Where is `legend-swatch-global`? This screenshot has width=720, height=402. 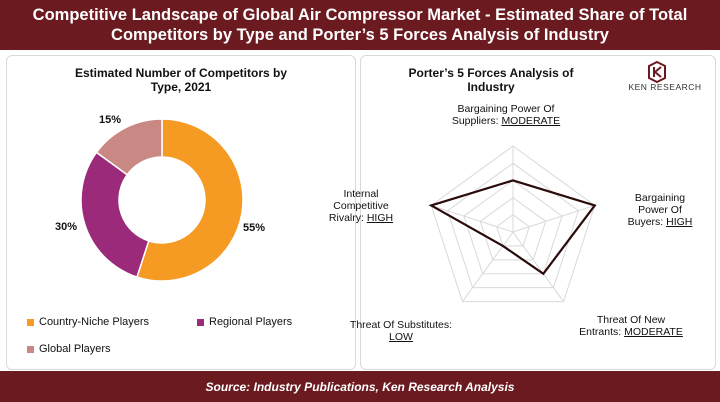 legend-swatch-global is located at coordinates (30, 349).